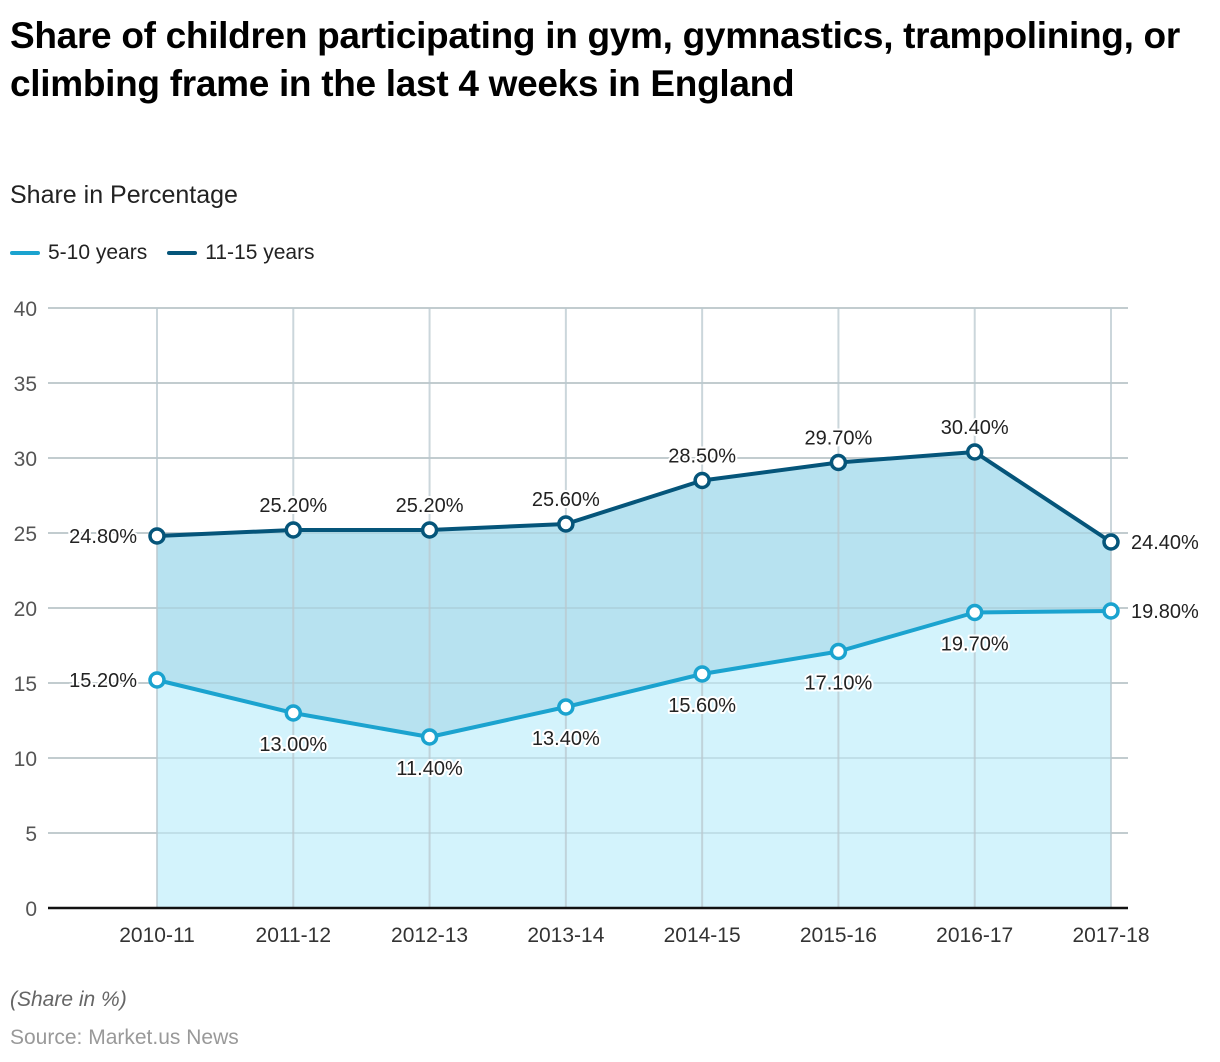 This screenshot has height=1062, width=1220. I want to click on x-tick-label: 2012-13, so click(429, 935).